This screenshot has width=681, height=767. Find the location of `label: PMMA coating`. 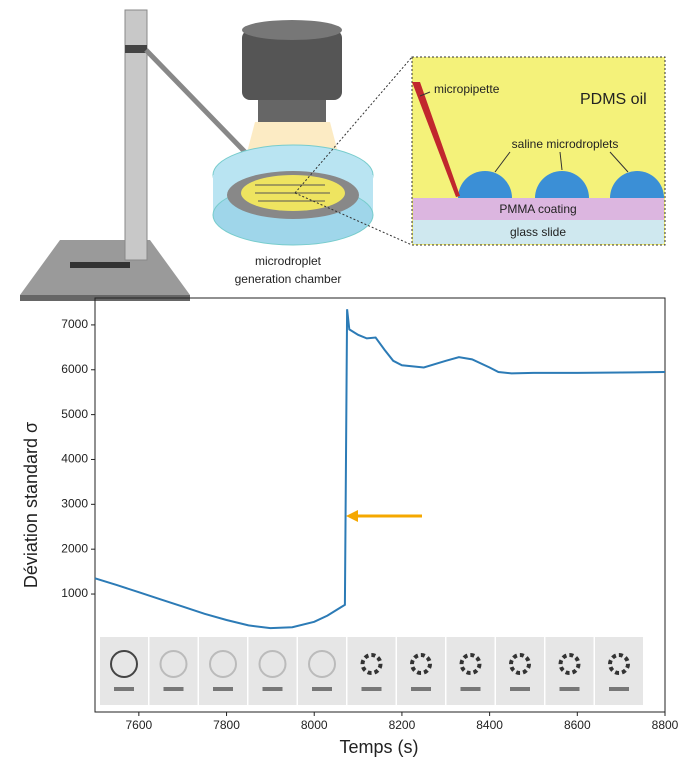

label: PMMA coating is located at coordinates (537, 209).